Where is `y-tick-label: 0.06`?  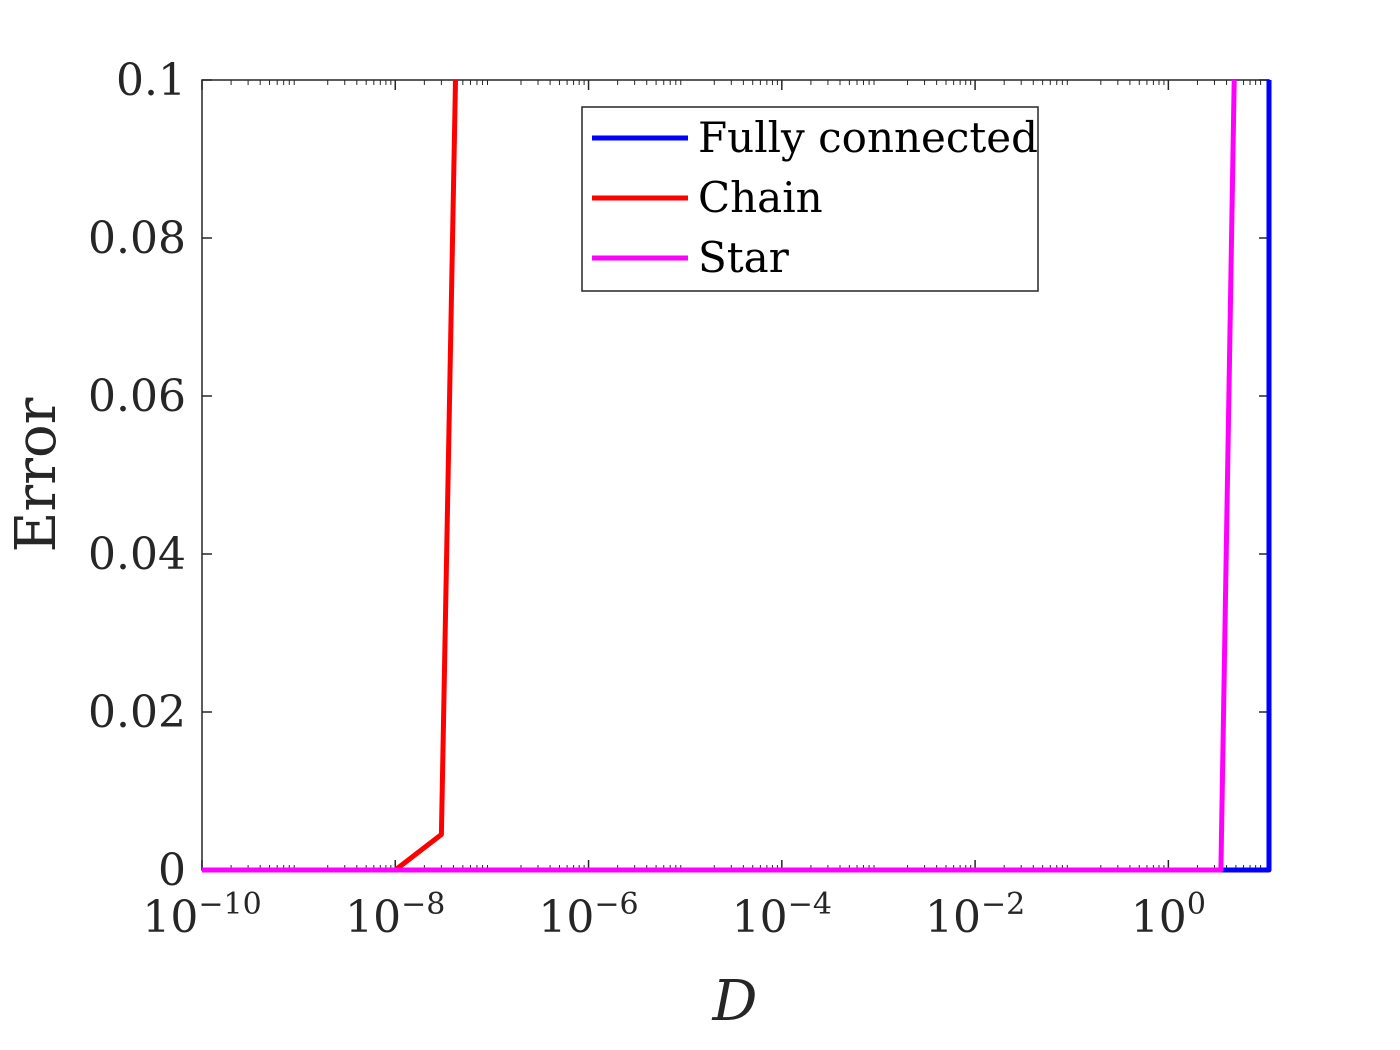
y-tick-label: 0.06 is located at coordinates (137, 396).